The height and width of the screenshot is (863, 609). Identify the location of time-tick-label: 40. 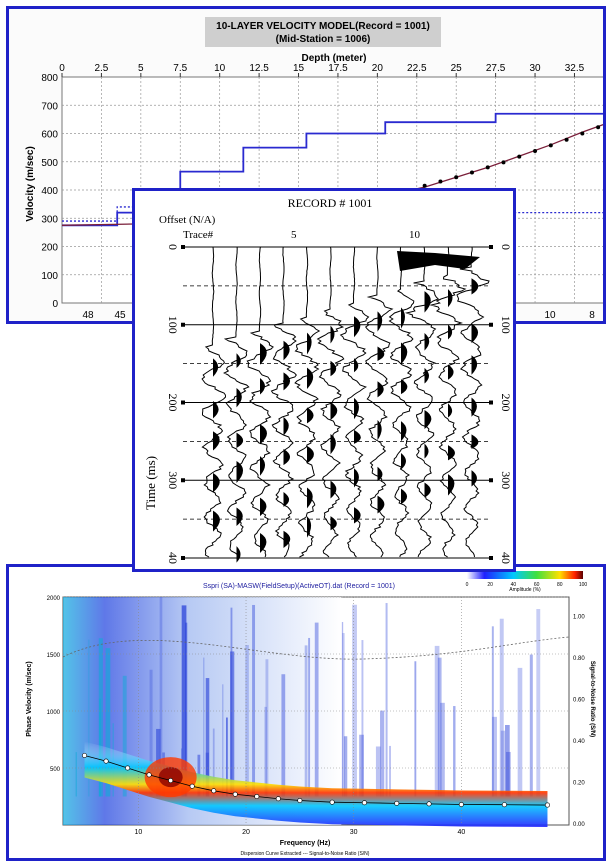
(173, 558).